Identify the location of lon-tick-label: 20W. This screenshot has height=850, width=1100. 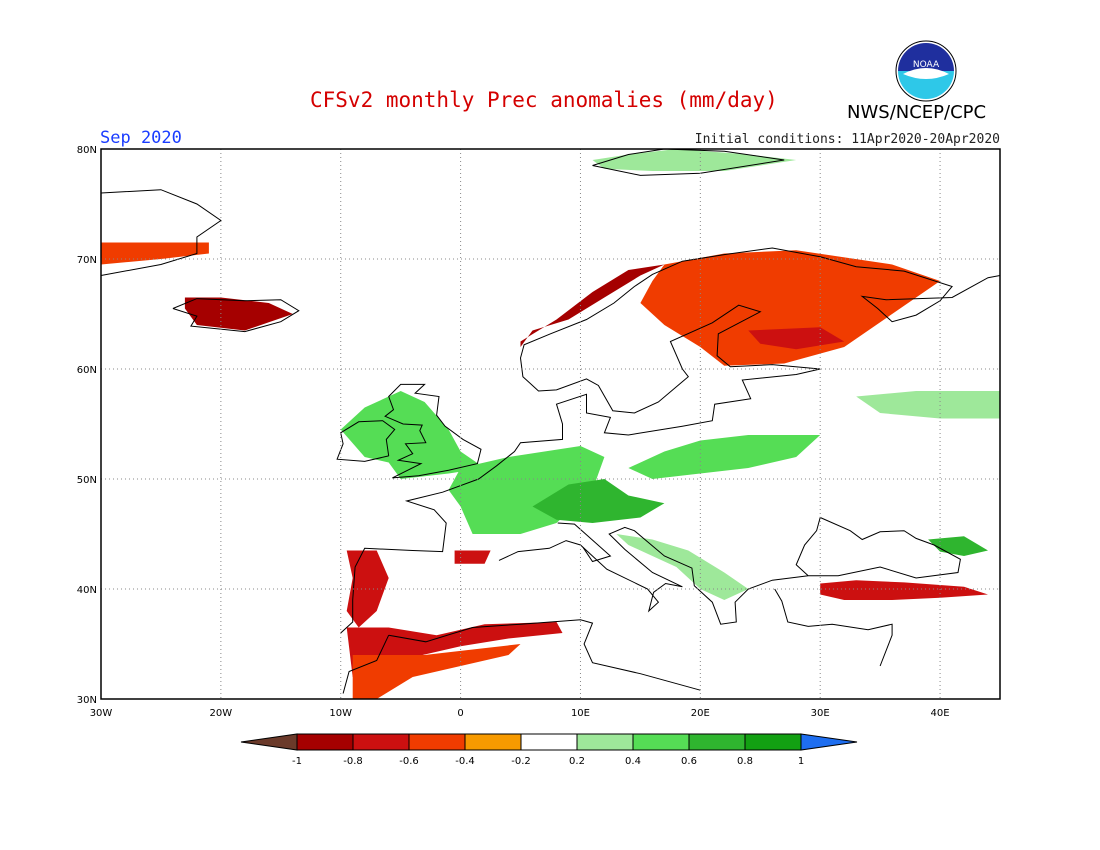
(221, 713).